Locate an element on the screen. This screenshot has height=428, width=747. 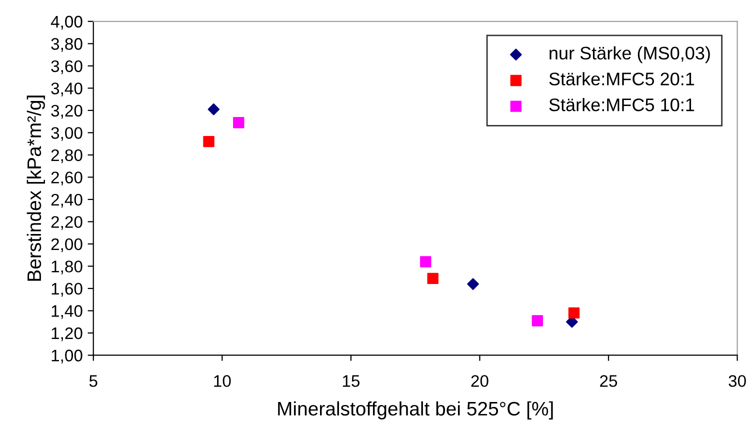
y-tick-label: 1,40 is located at coordinates (67, 312).